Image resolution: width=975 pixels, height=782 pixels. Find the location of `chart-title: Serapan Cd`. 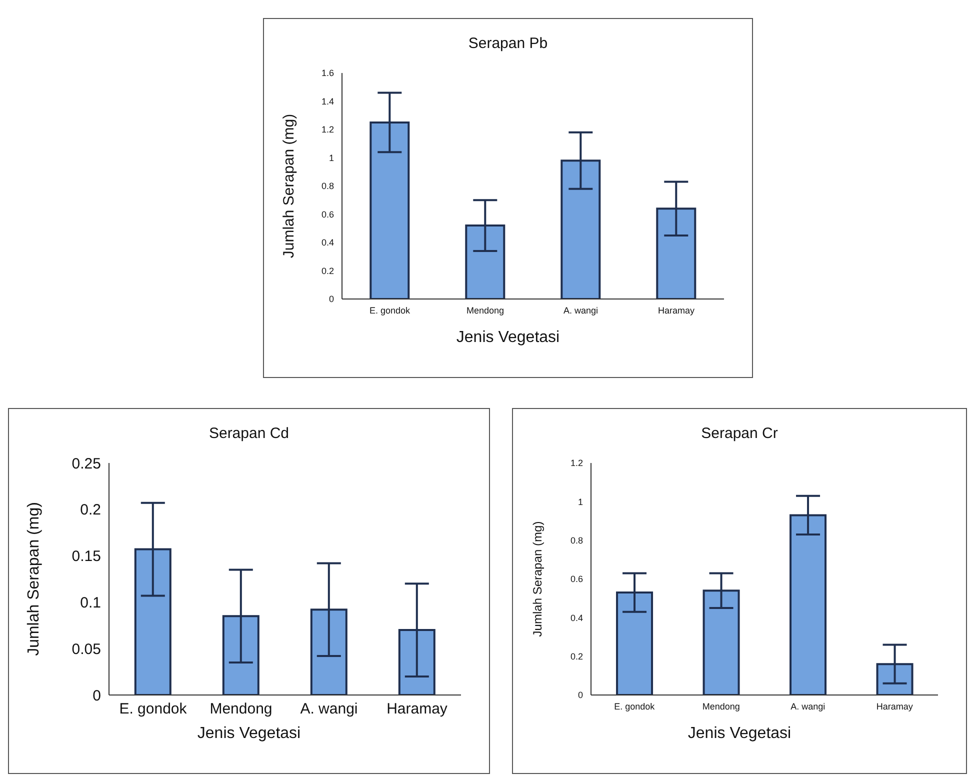

chart-title: Serapan Cd is located at coordinates (249, 433).